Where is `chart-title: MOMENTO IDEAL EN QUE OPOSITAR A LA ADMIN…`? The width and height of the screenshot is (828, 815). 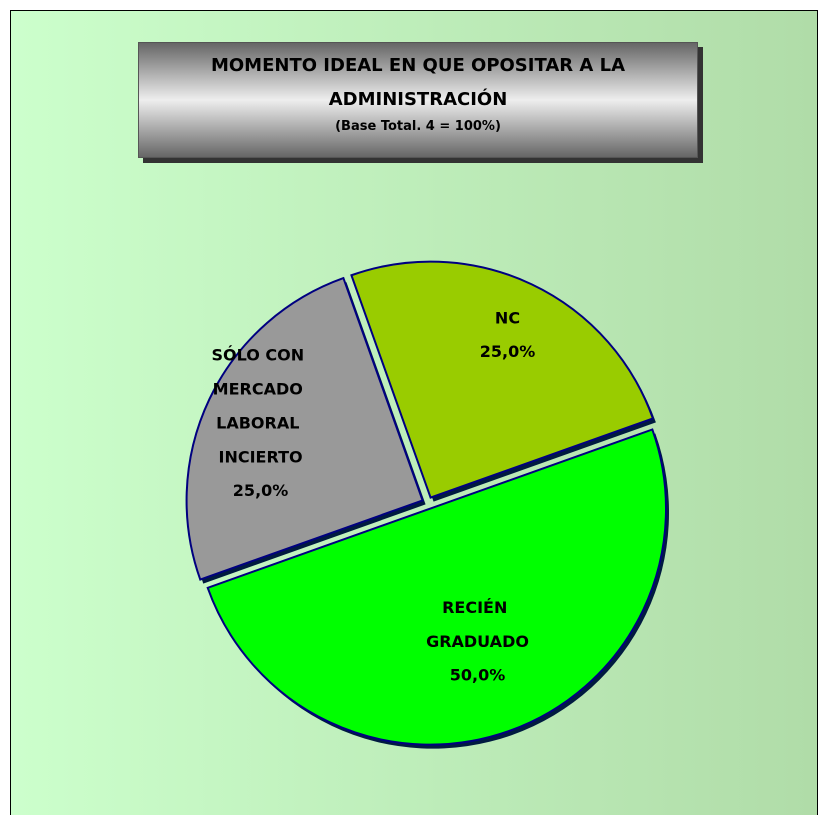
chart-title: MOMENTO IDEAL EN QUE OPOSITAR A LA ADMIN… is located at coordinates (418, 82).